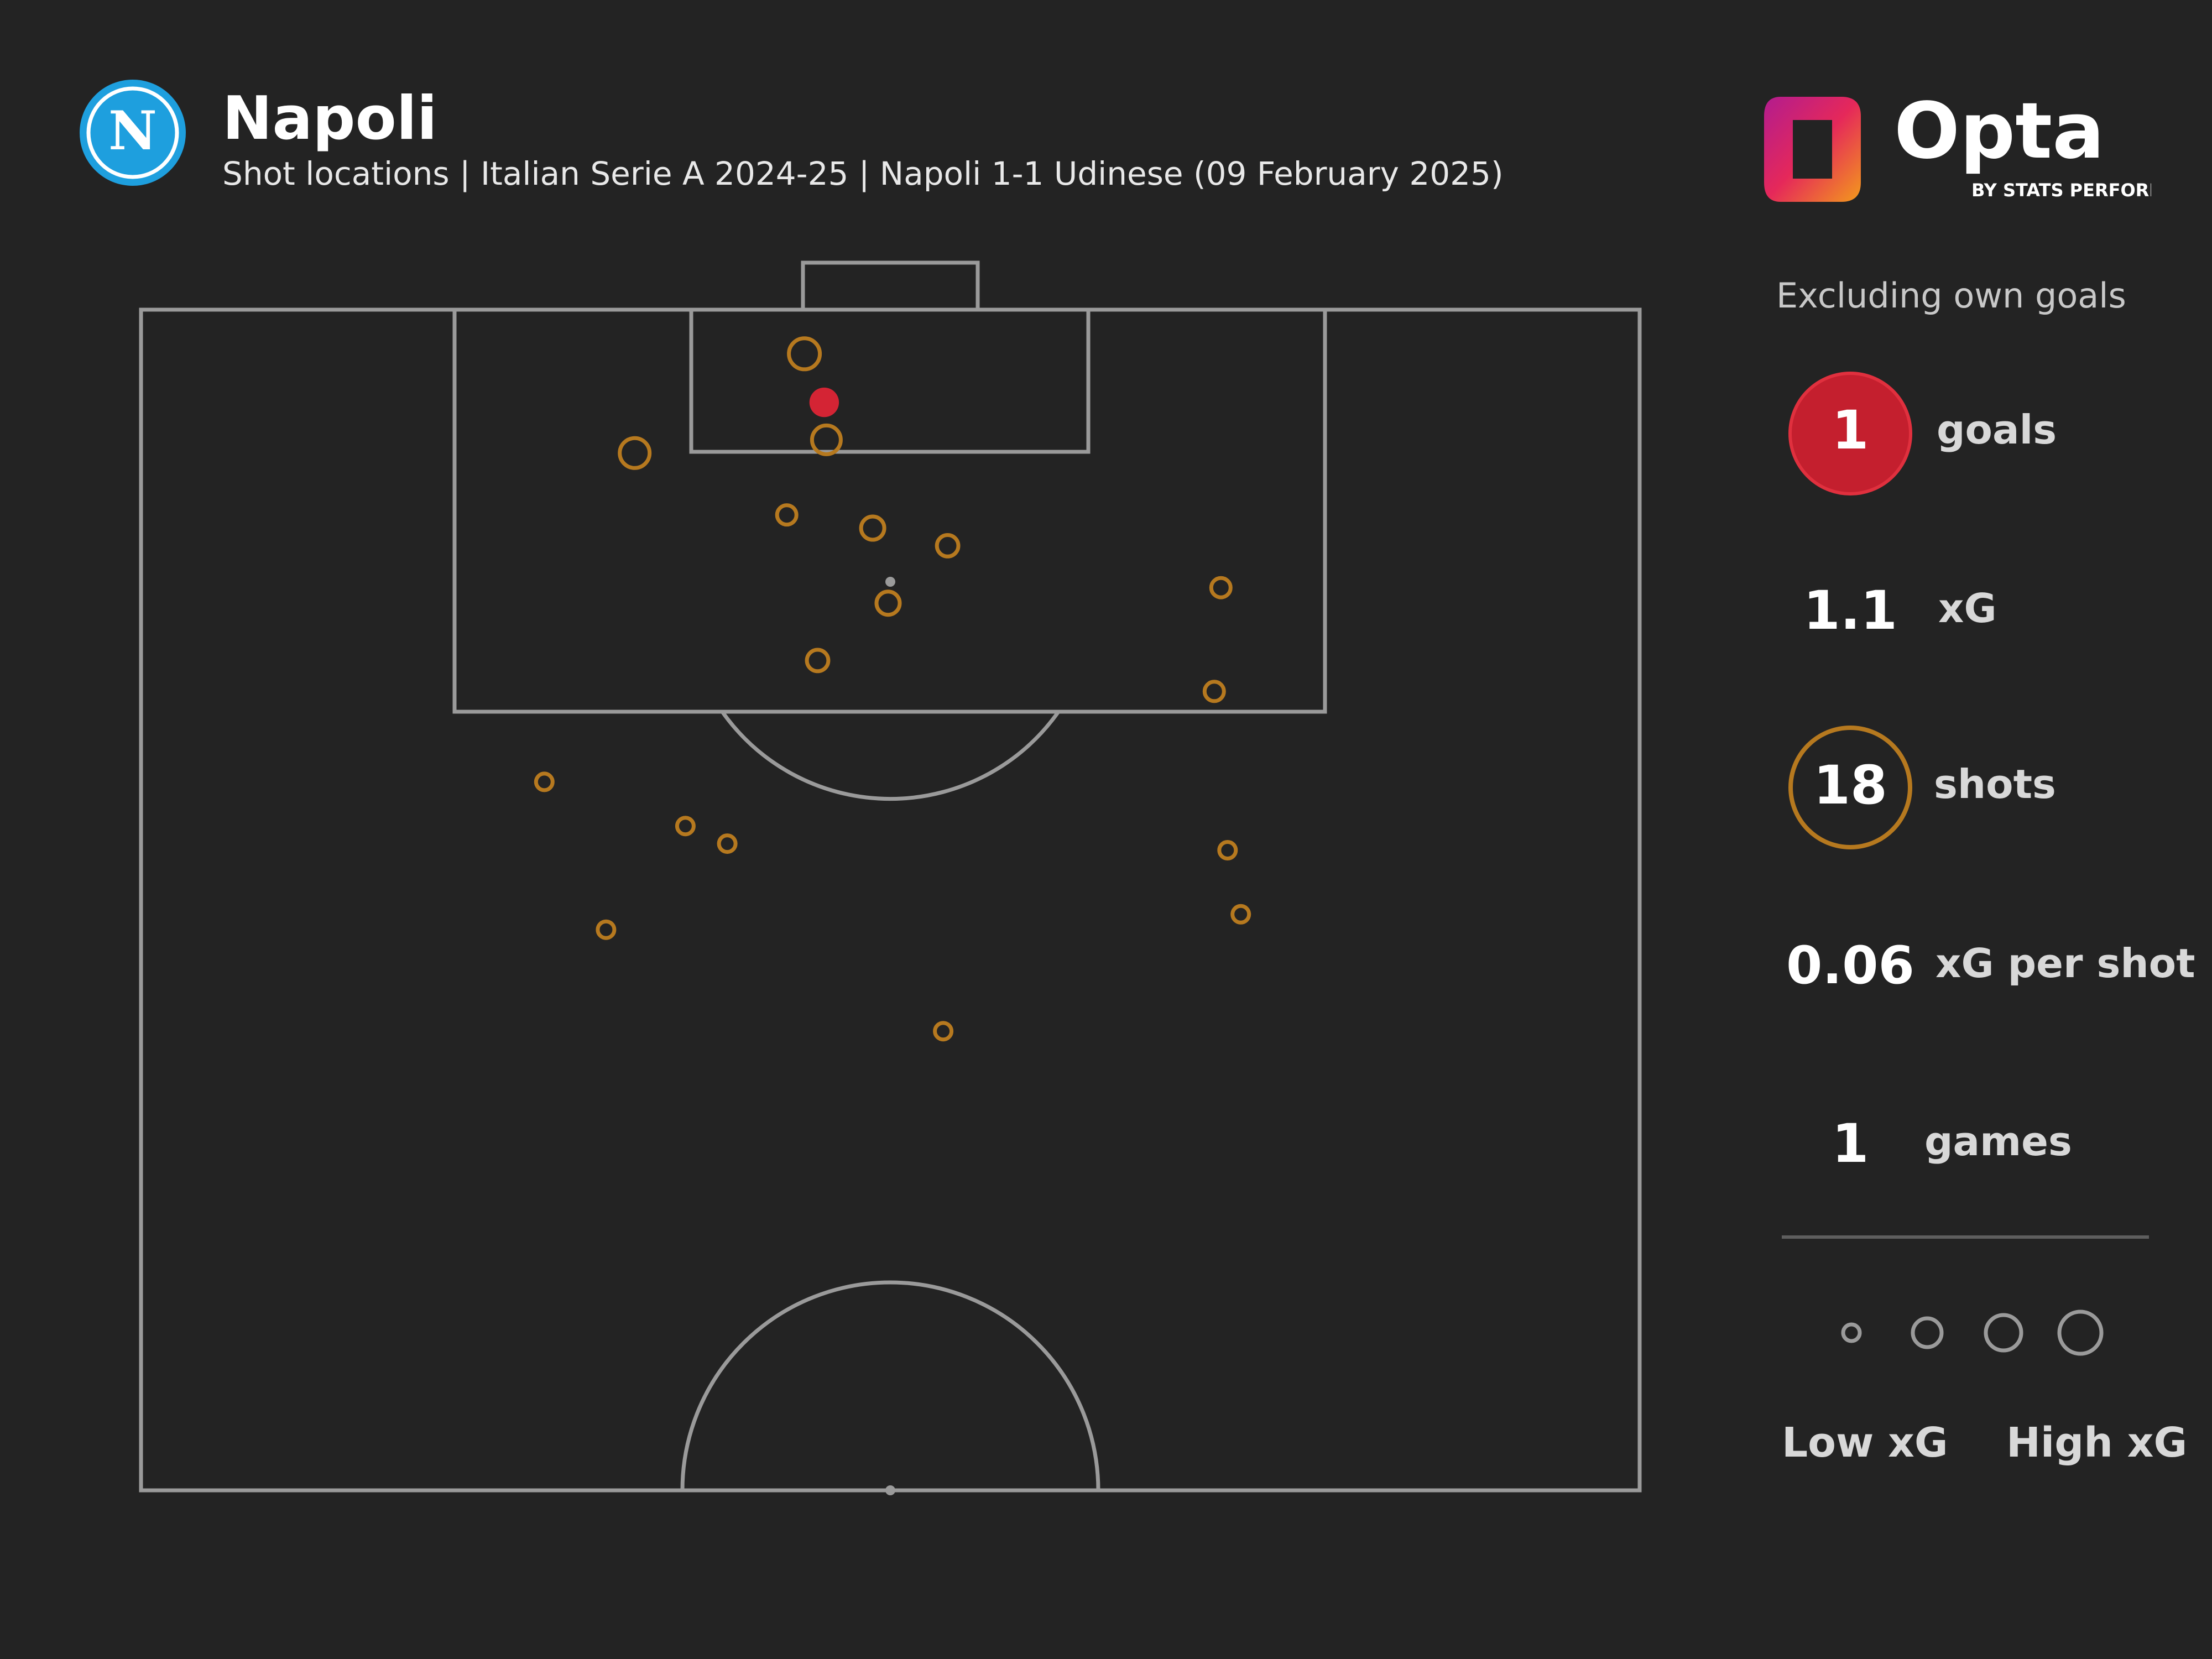 The width and height of the screenshot is (2212, 1659). What do you see at coordinates (1850, 966) in the screenshot?
I see `xg-per-shot-value: 0.06` at bounding box center [1850, 966].